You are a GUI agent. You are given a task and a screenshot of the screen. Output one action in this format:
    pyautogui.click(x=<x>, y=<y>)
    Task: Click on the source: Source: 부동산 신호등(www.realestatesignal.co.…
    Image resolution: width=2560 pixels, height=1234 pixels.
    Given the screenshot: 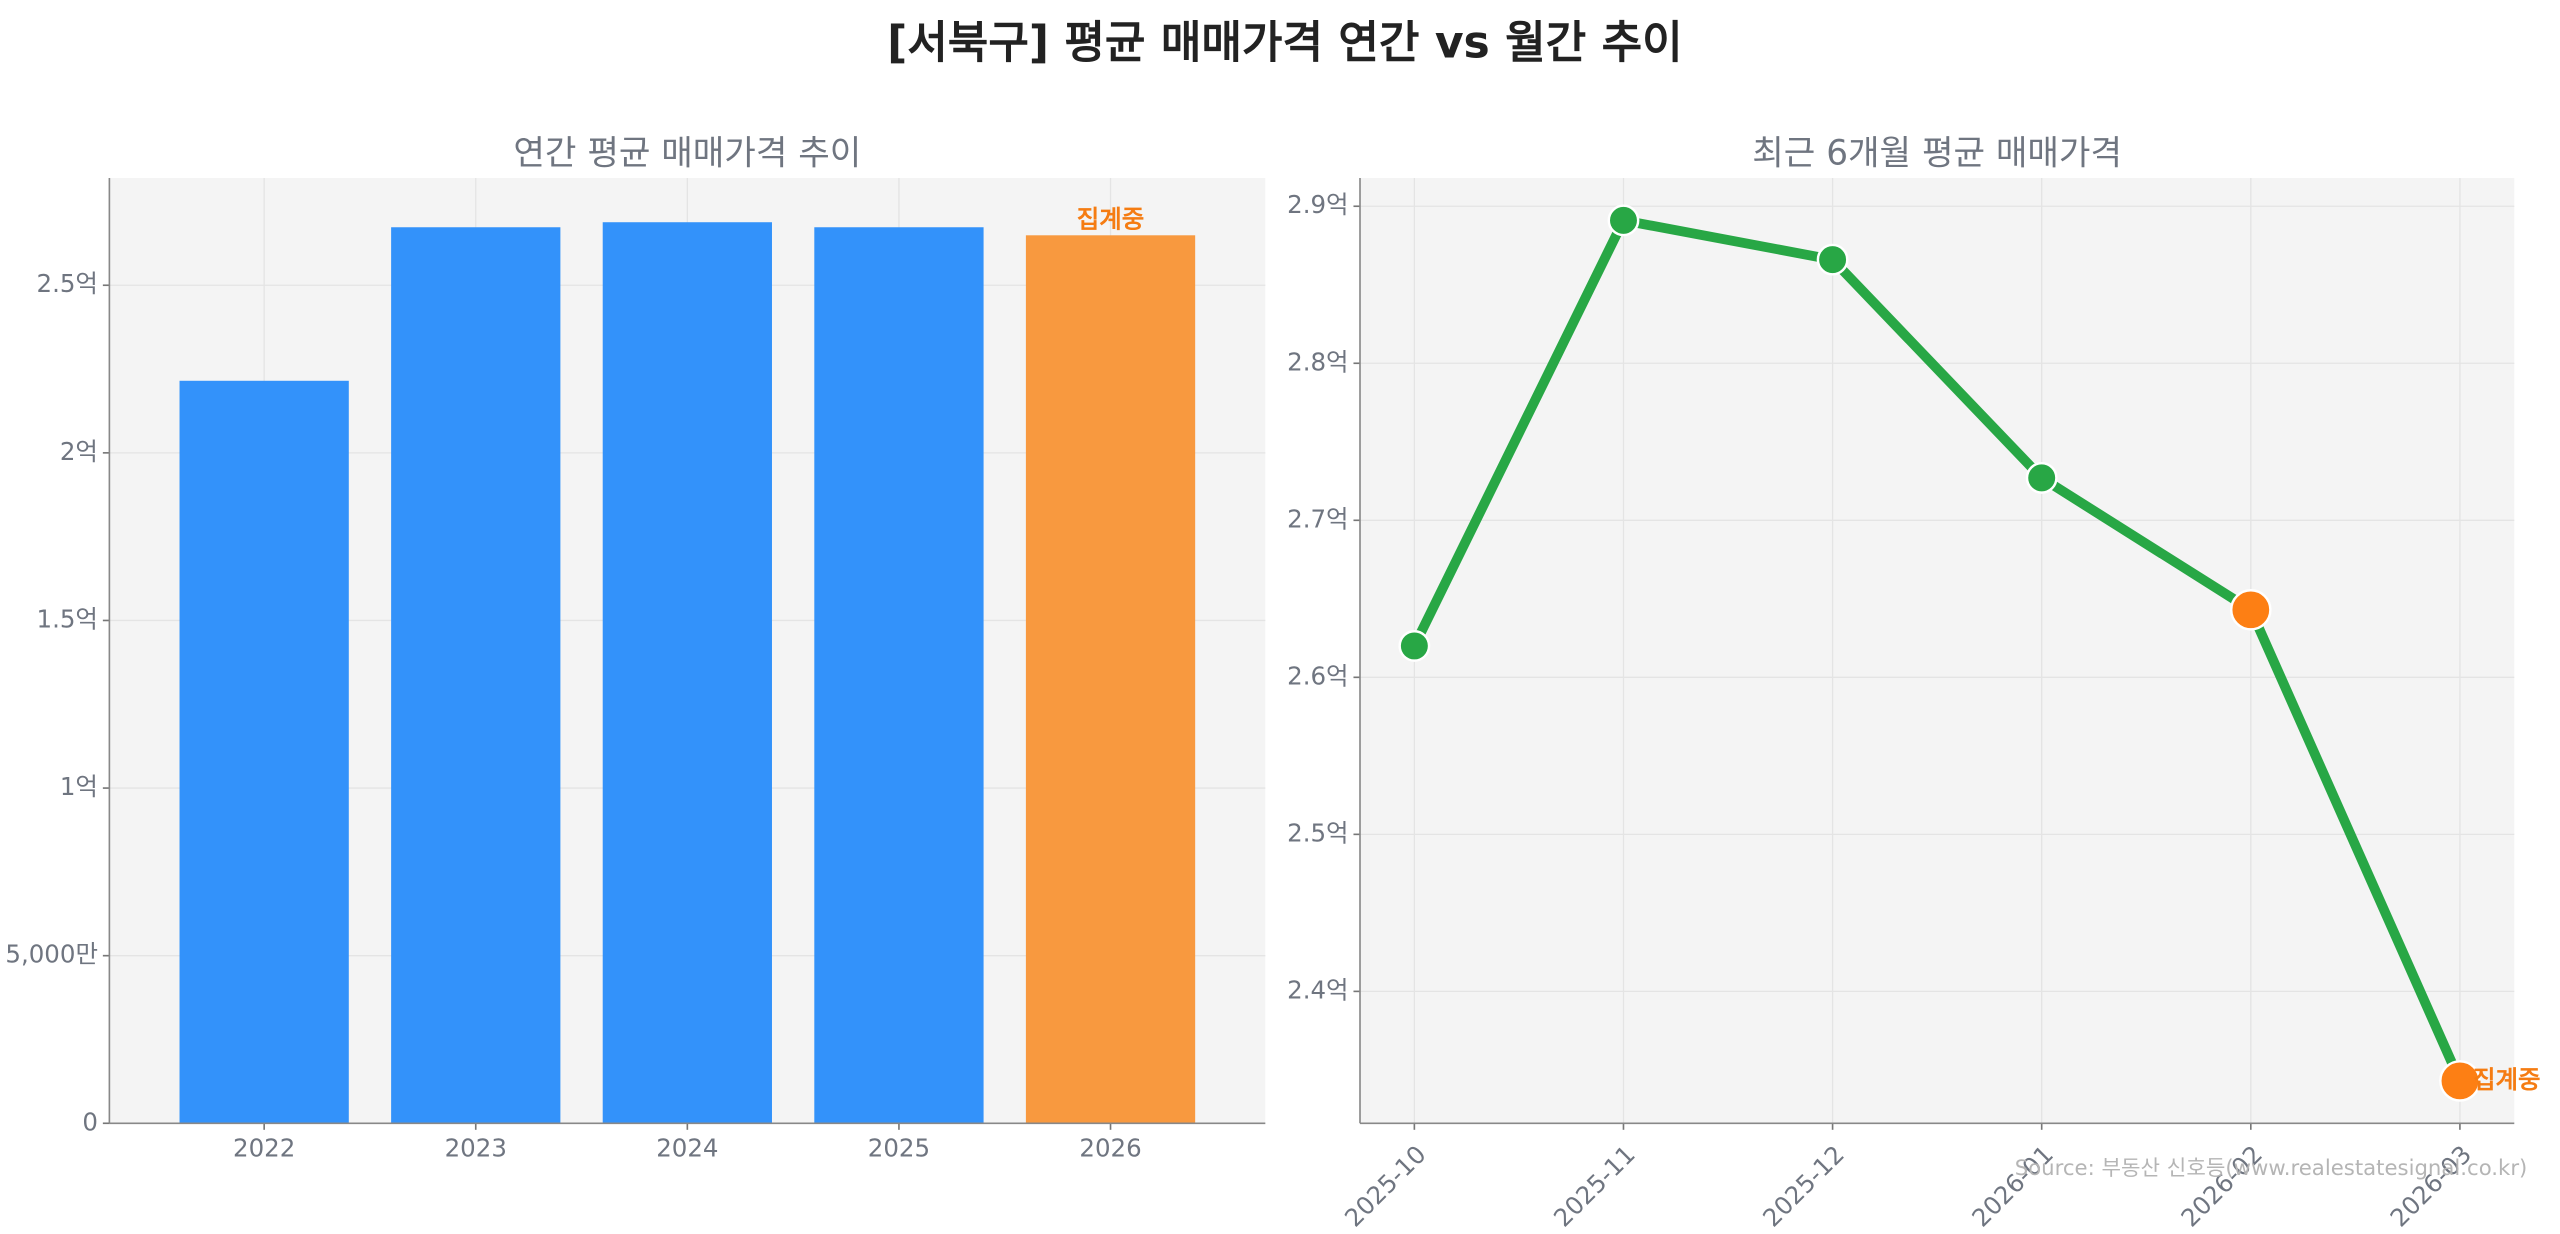 What is the action you would take?
    pyautogui.click(x=2271, y=1168)
    